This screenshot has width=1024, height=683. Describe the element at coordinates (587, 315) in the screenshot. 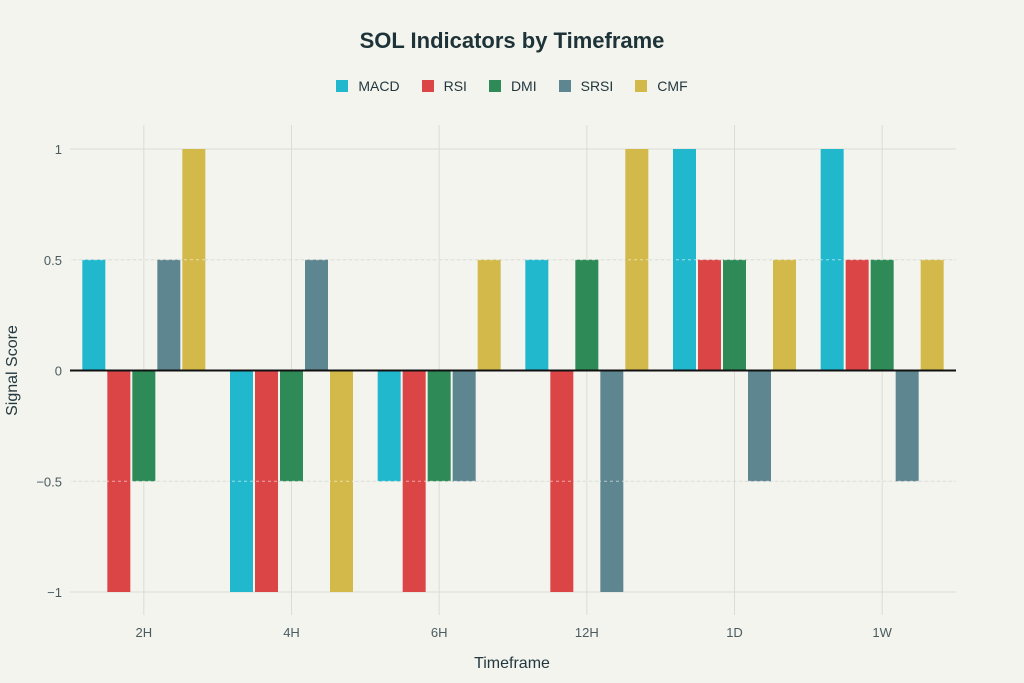

I see `bar-dmi-12h` at that location.